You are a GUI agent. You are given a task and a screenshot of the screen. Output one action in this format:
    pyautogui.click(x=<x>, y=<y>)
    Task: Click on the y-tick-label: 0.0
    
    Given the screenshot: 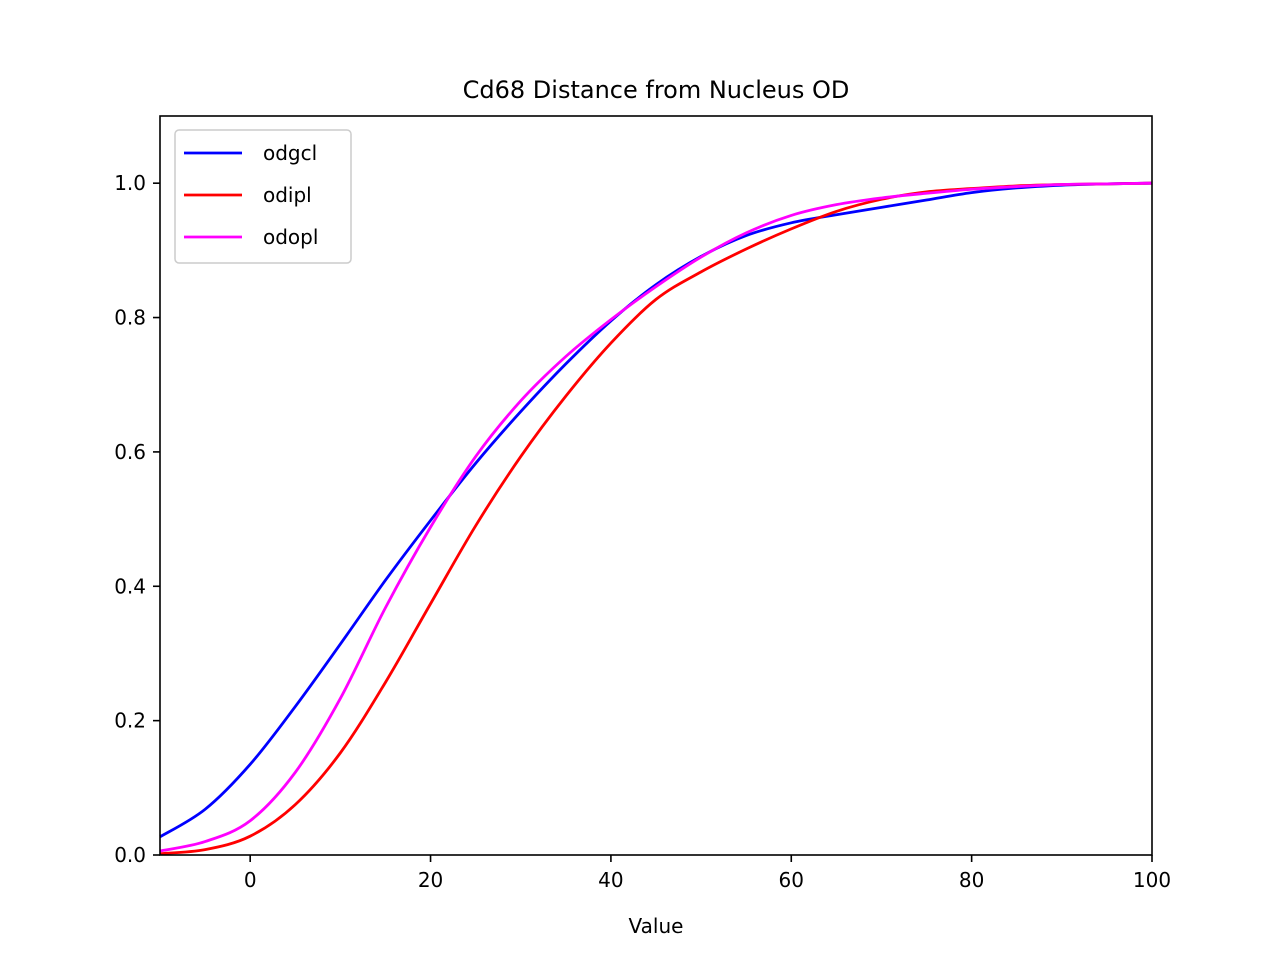 What is the action you would take?
    pyautogui.click(x=130, y=855)
    